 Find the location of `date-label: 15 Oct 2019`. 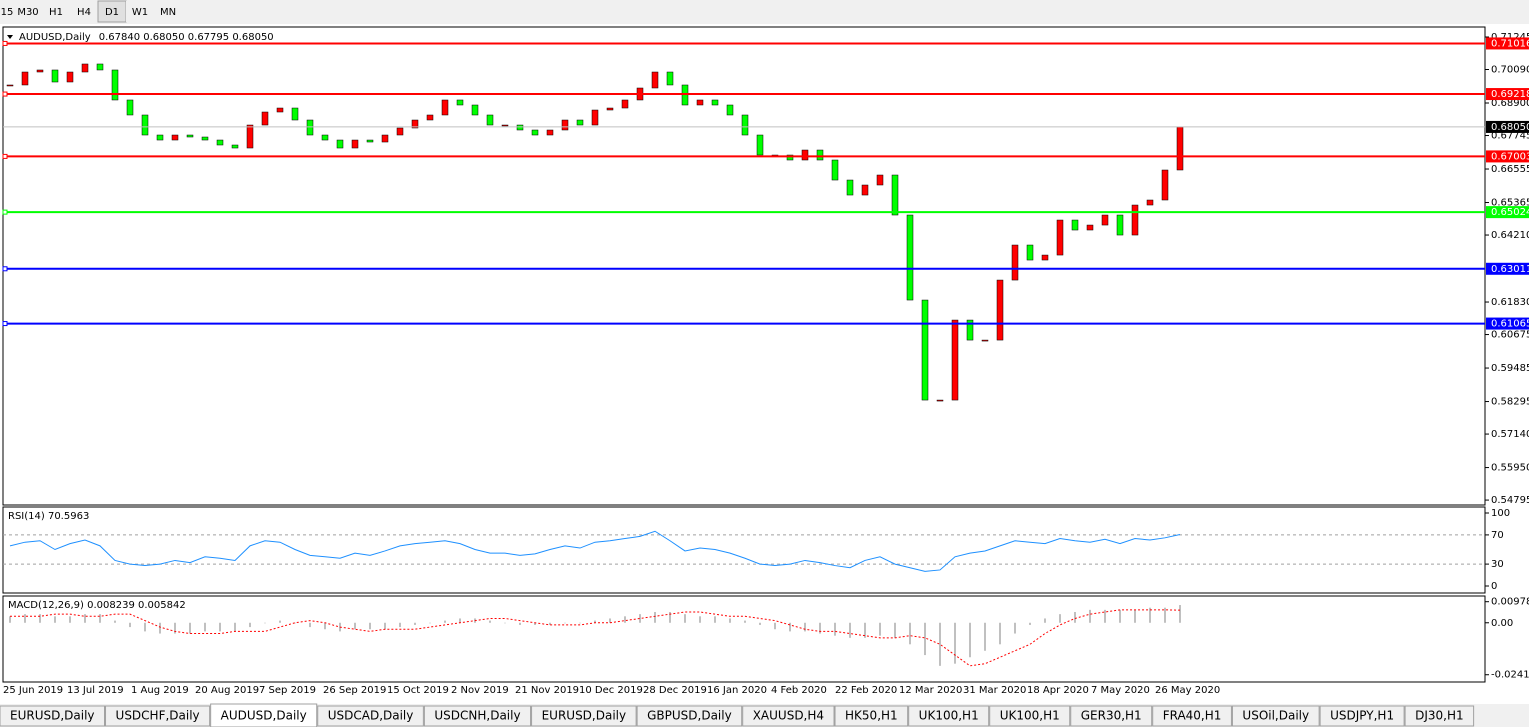

date-label: 15 Oct 2019 is located at coordinates (418, 690).